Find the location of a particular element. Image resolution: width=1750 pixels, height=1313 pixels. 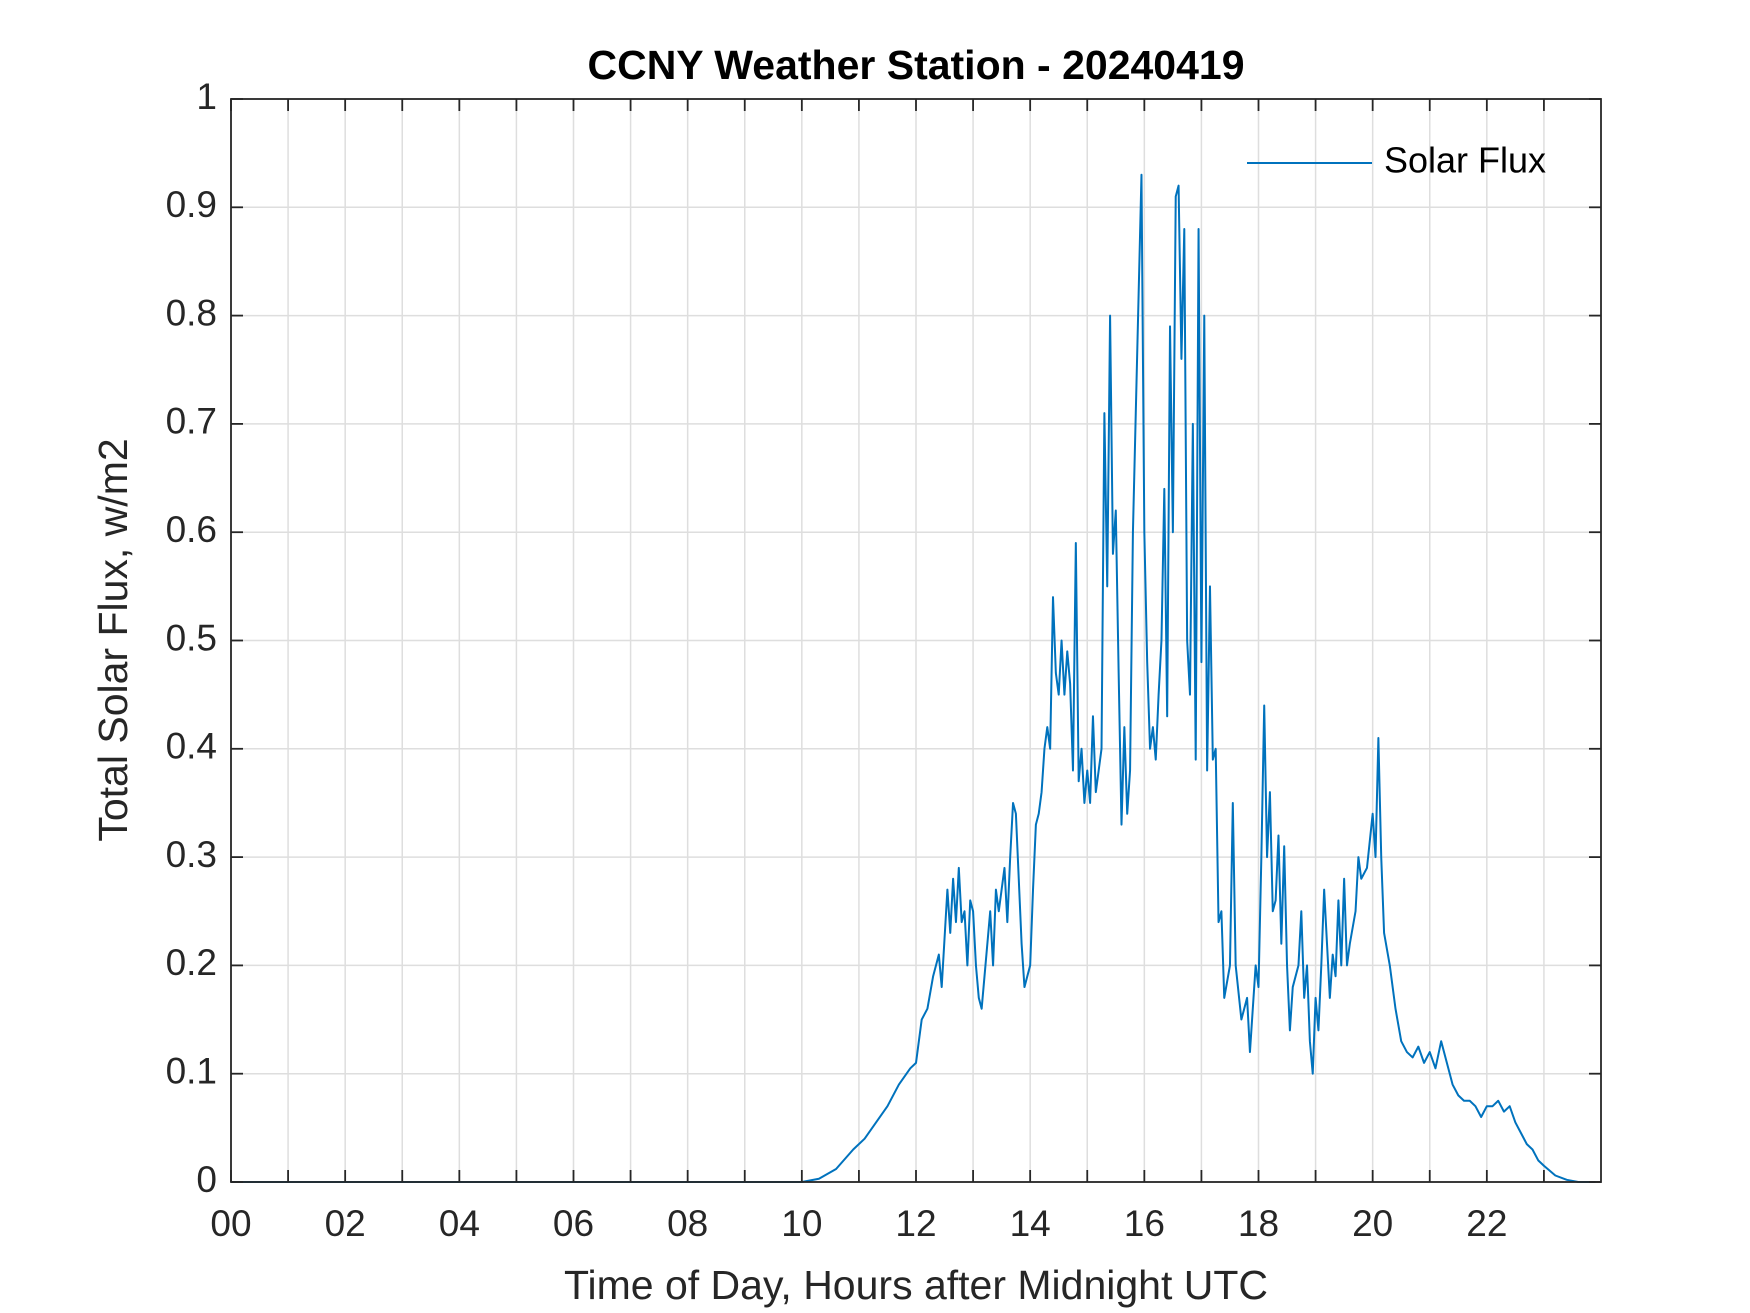

y-tick-label: 0.7 is located at coordinates (191, 421).